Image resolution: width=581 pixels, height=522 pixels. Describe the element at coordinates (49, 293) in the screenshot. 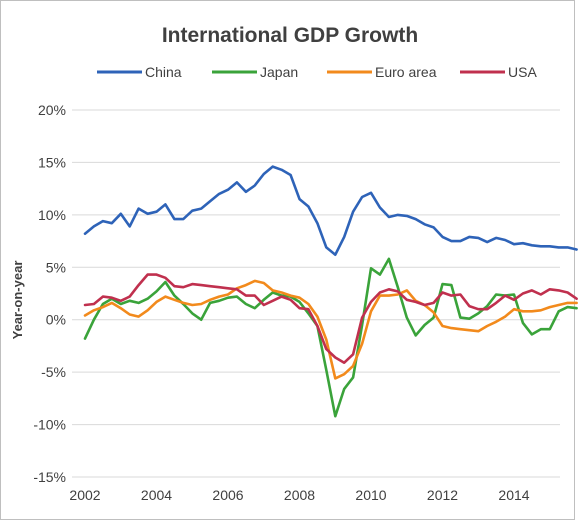

I see `y-axis-ticks: 20% 15% 10% 5% 0% -5% -10% -15%` at that location.